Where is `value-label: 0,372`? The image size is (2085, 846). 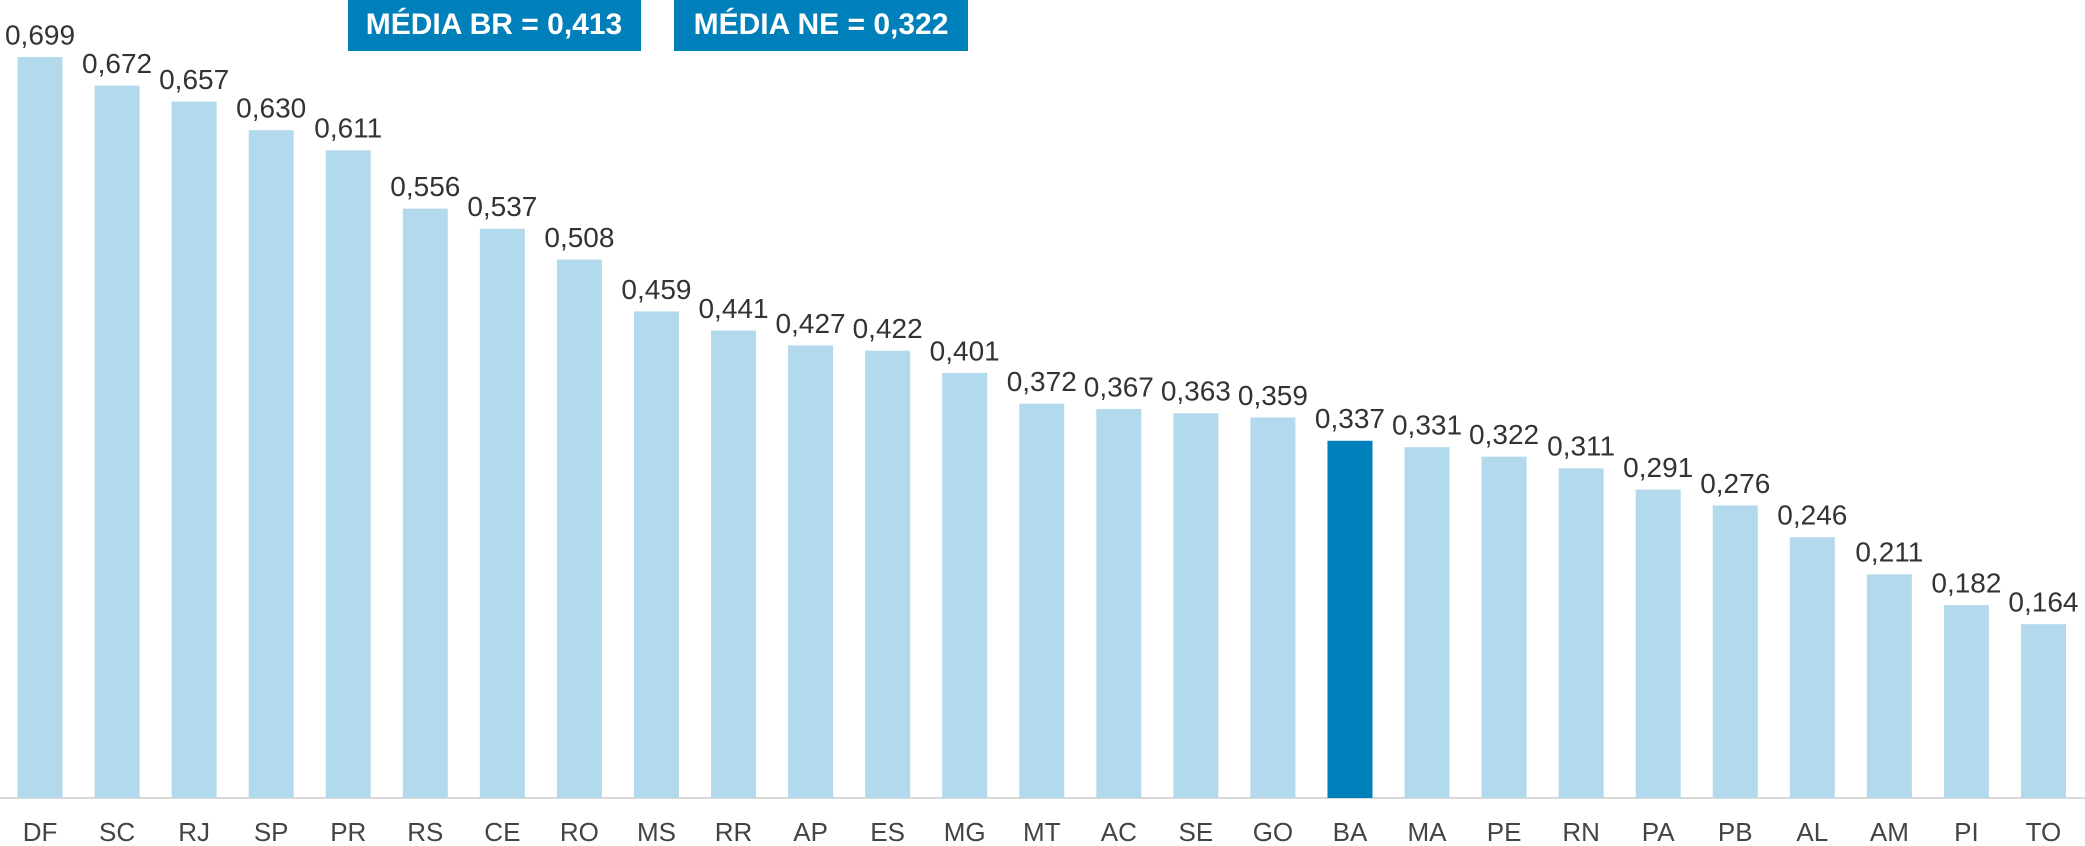
value-label: 0,372 is located at coordinates (1042, 381).